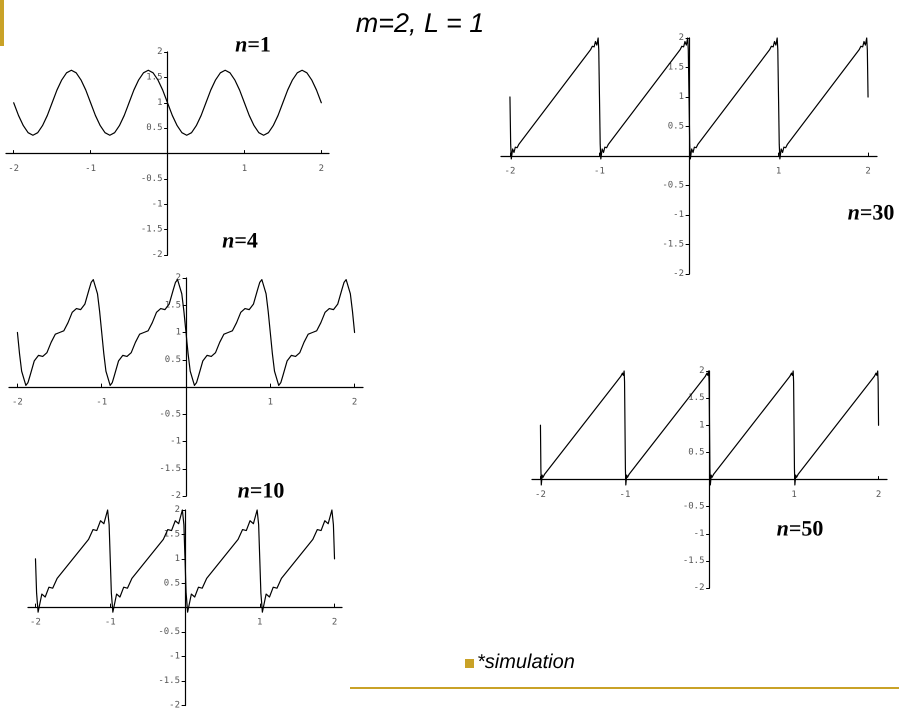 This screenshot has width=899, height=710. What do you see at coordinates (240, 240) in the screenshot?
I see `chart-title: n=4` at bounding box center [240, 240].